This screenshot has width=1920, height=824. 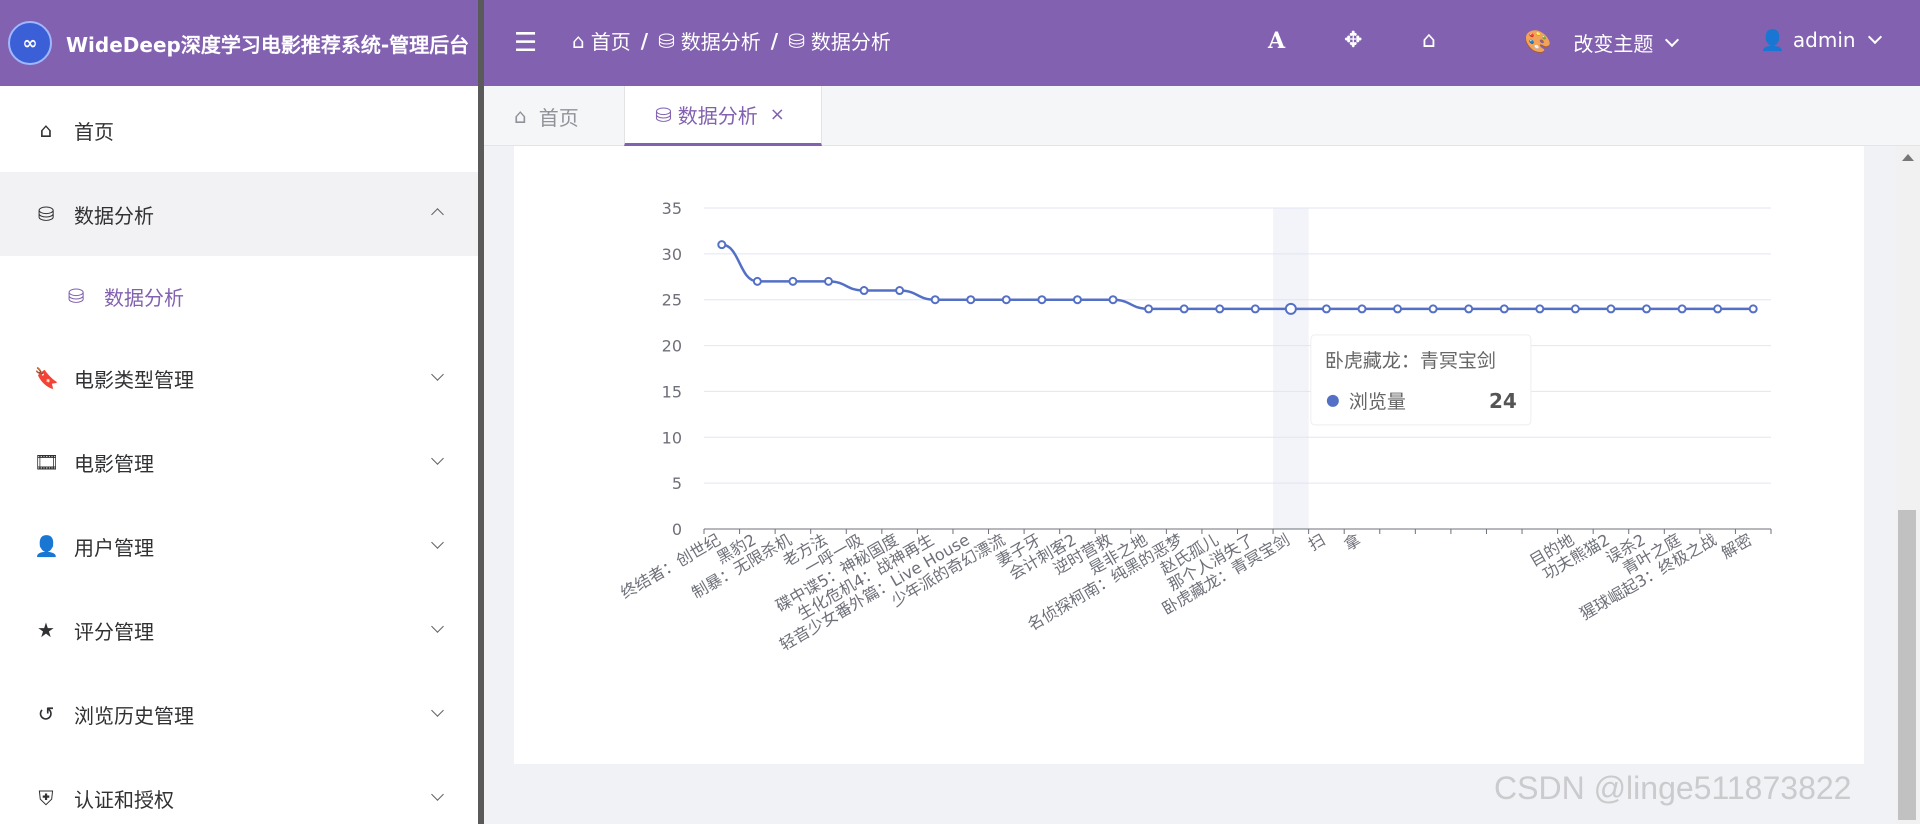 What do you see at coordinates (134, 715) in the screenshot?
I see `sidebar-item-label: 浏览历史管理` at bounding box center [134, 715].